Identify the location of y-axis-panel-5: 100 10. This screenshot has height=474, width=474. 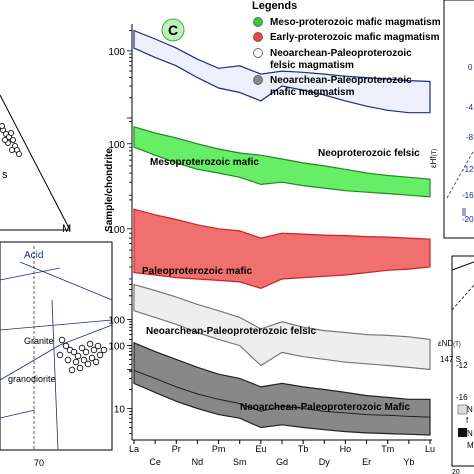
(120, 388).